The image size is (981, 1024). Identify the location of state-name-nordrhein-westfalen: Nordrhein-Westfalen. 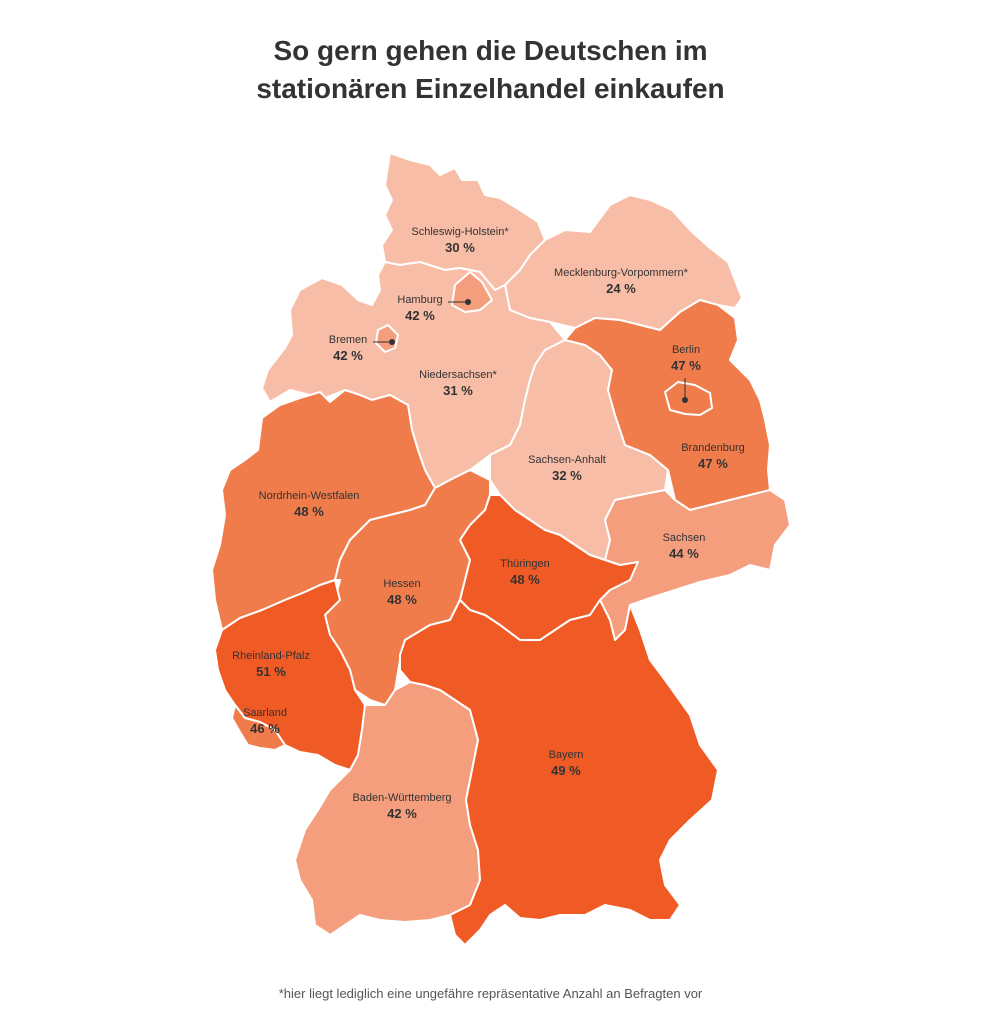
(309, 496).